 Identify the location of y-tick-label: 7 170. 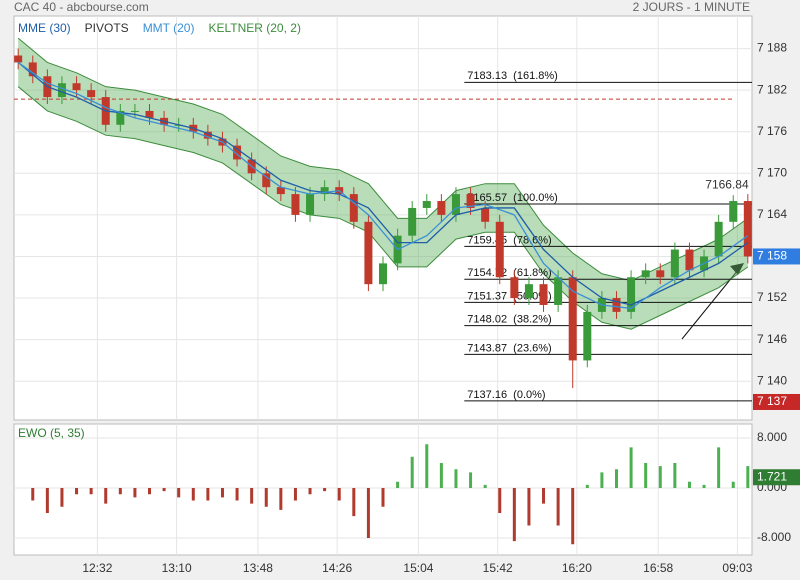
(772, 172).